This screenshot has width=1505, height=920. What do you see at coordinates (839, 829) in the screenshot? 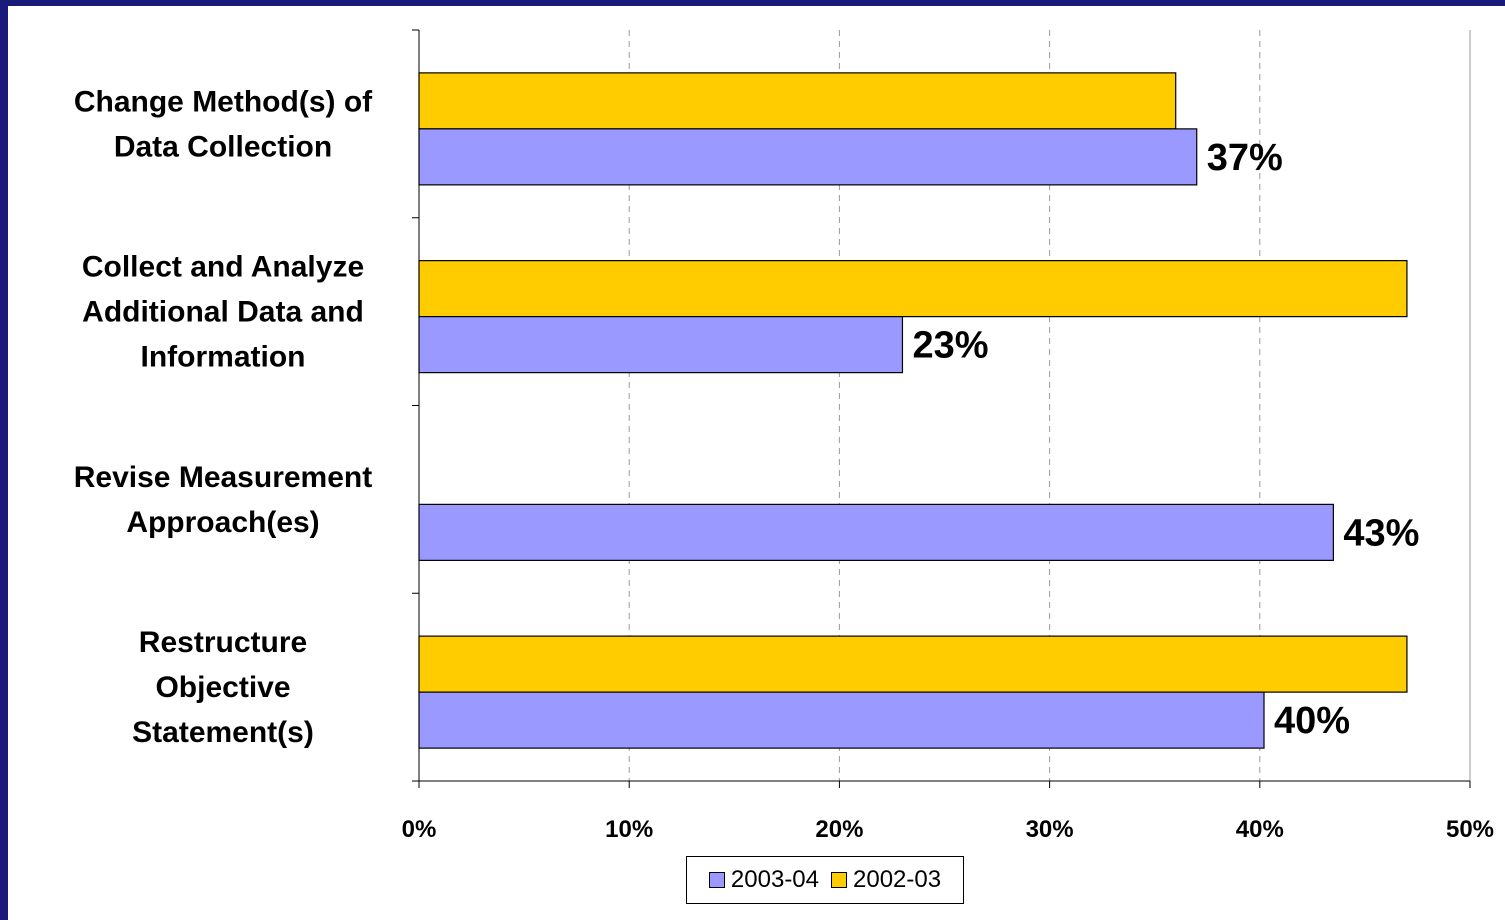
I see `x-tick-label-2: 20%` at bounding box center [839, 829].